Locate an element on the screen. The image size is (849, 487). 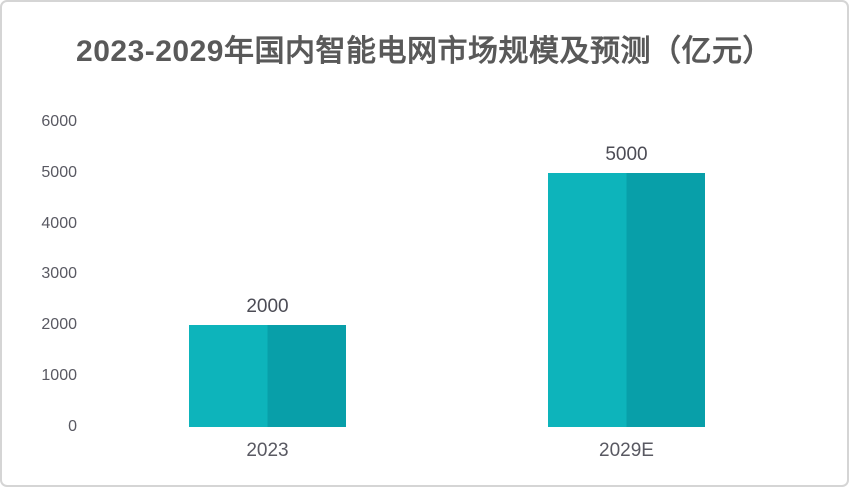
y-tick-label: 6000 is located at coordinates (59, 121).